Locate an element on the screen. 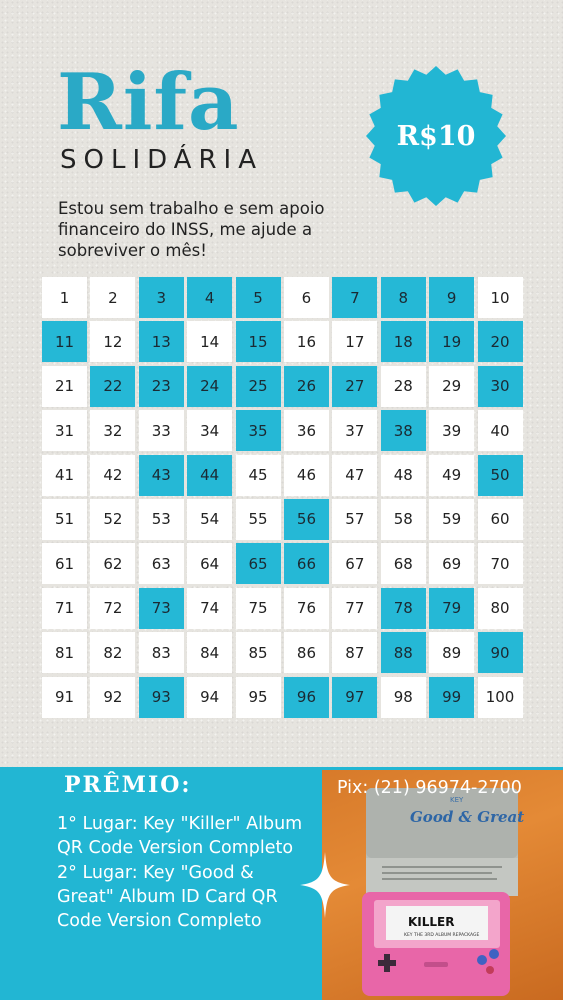  raffle-number-cell: 77 is located at coordinates (355, 608).